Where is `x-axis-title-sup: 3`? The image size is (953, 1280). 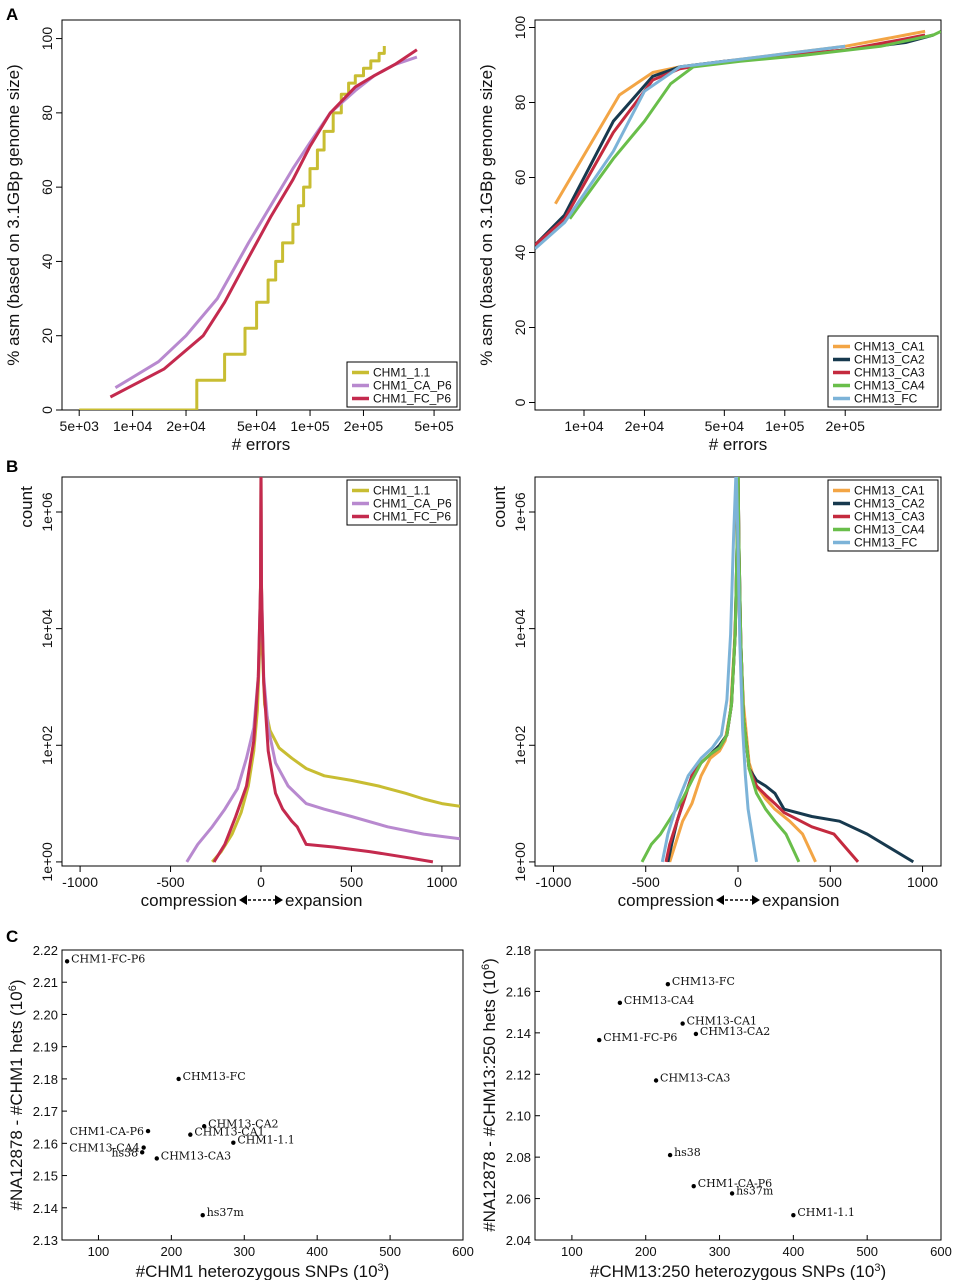 x-axis-title-sup: 3 is located at coordinates (381, 1268).